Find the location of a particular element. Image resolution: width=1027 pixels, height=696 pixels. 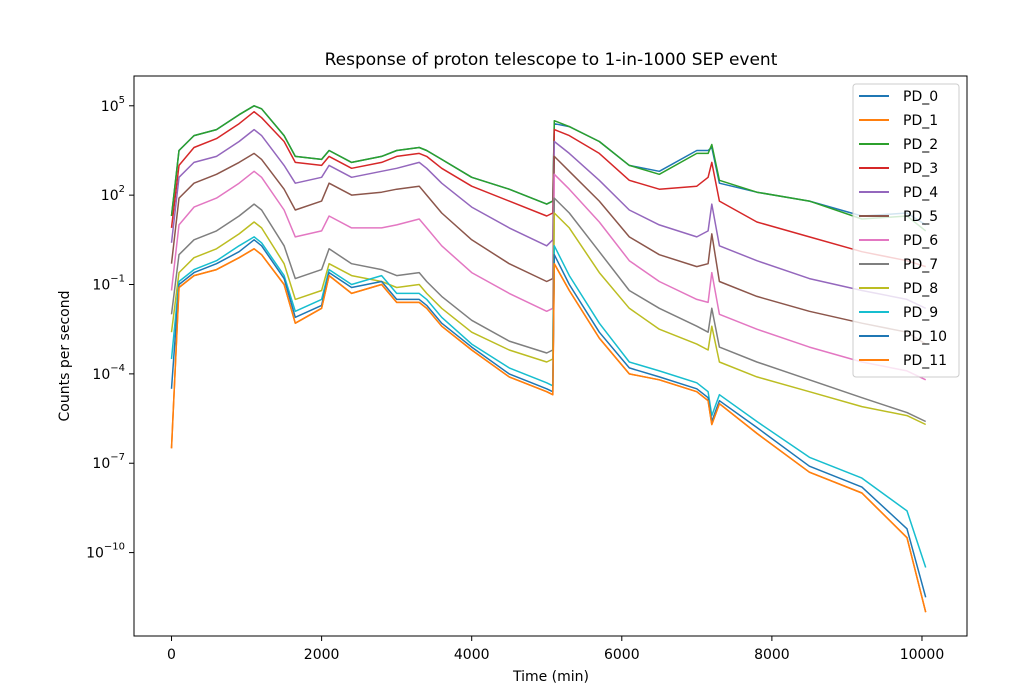

legend-label: PD_10 is located at coordinates (925, 337).